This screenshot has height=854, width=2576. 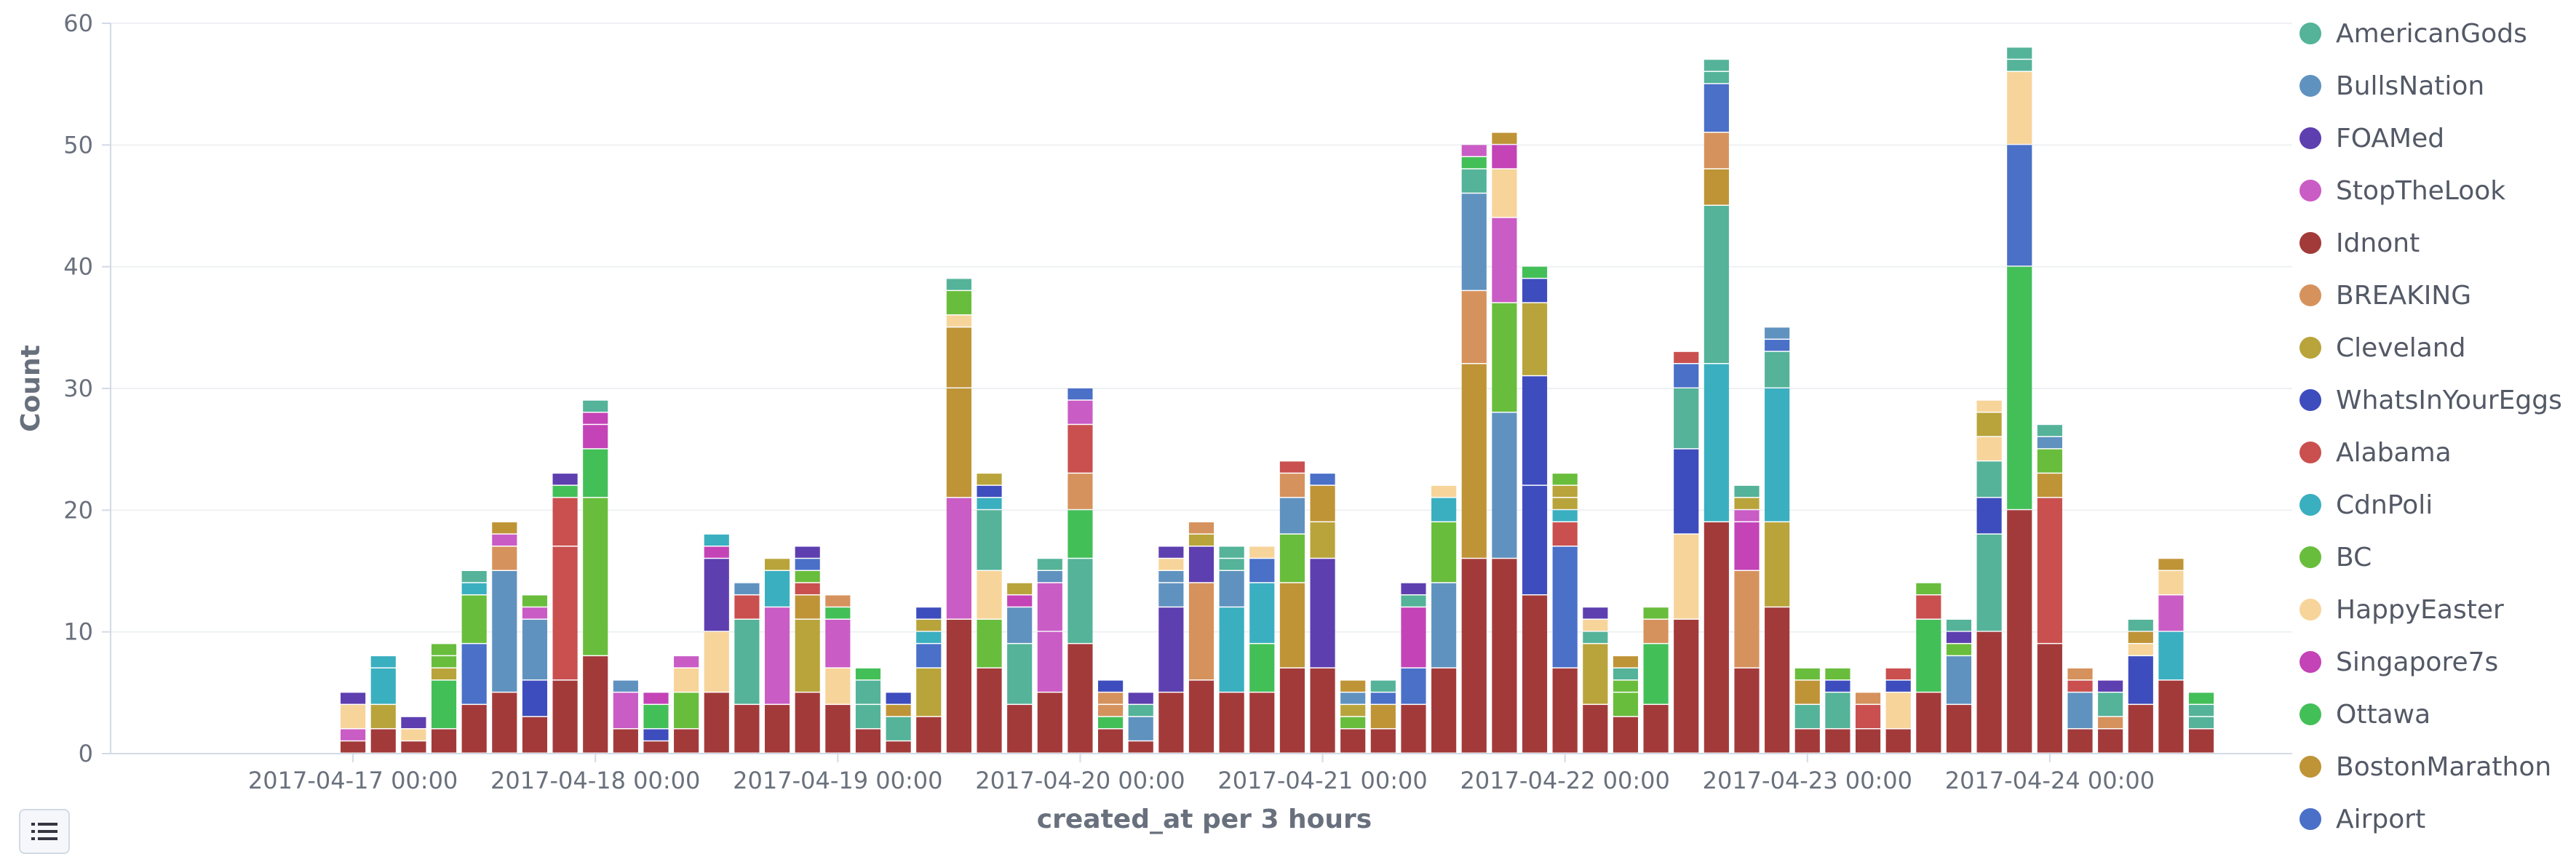 I want to click on legend-item: CdnPoli, so click(x=2437, y=505).